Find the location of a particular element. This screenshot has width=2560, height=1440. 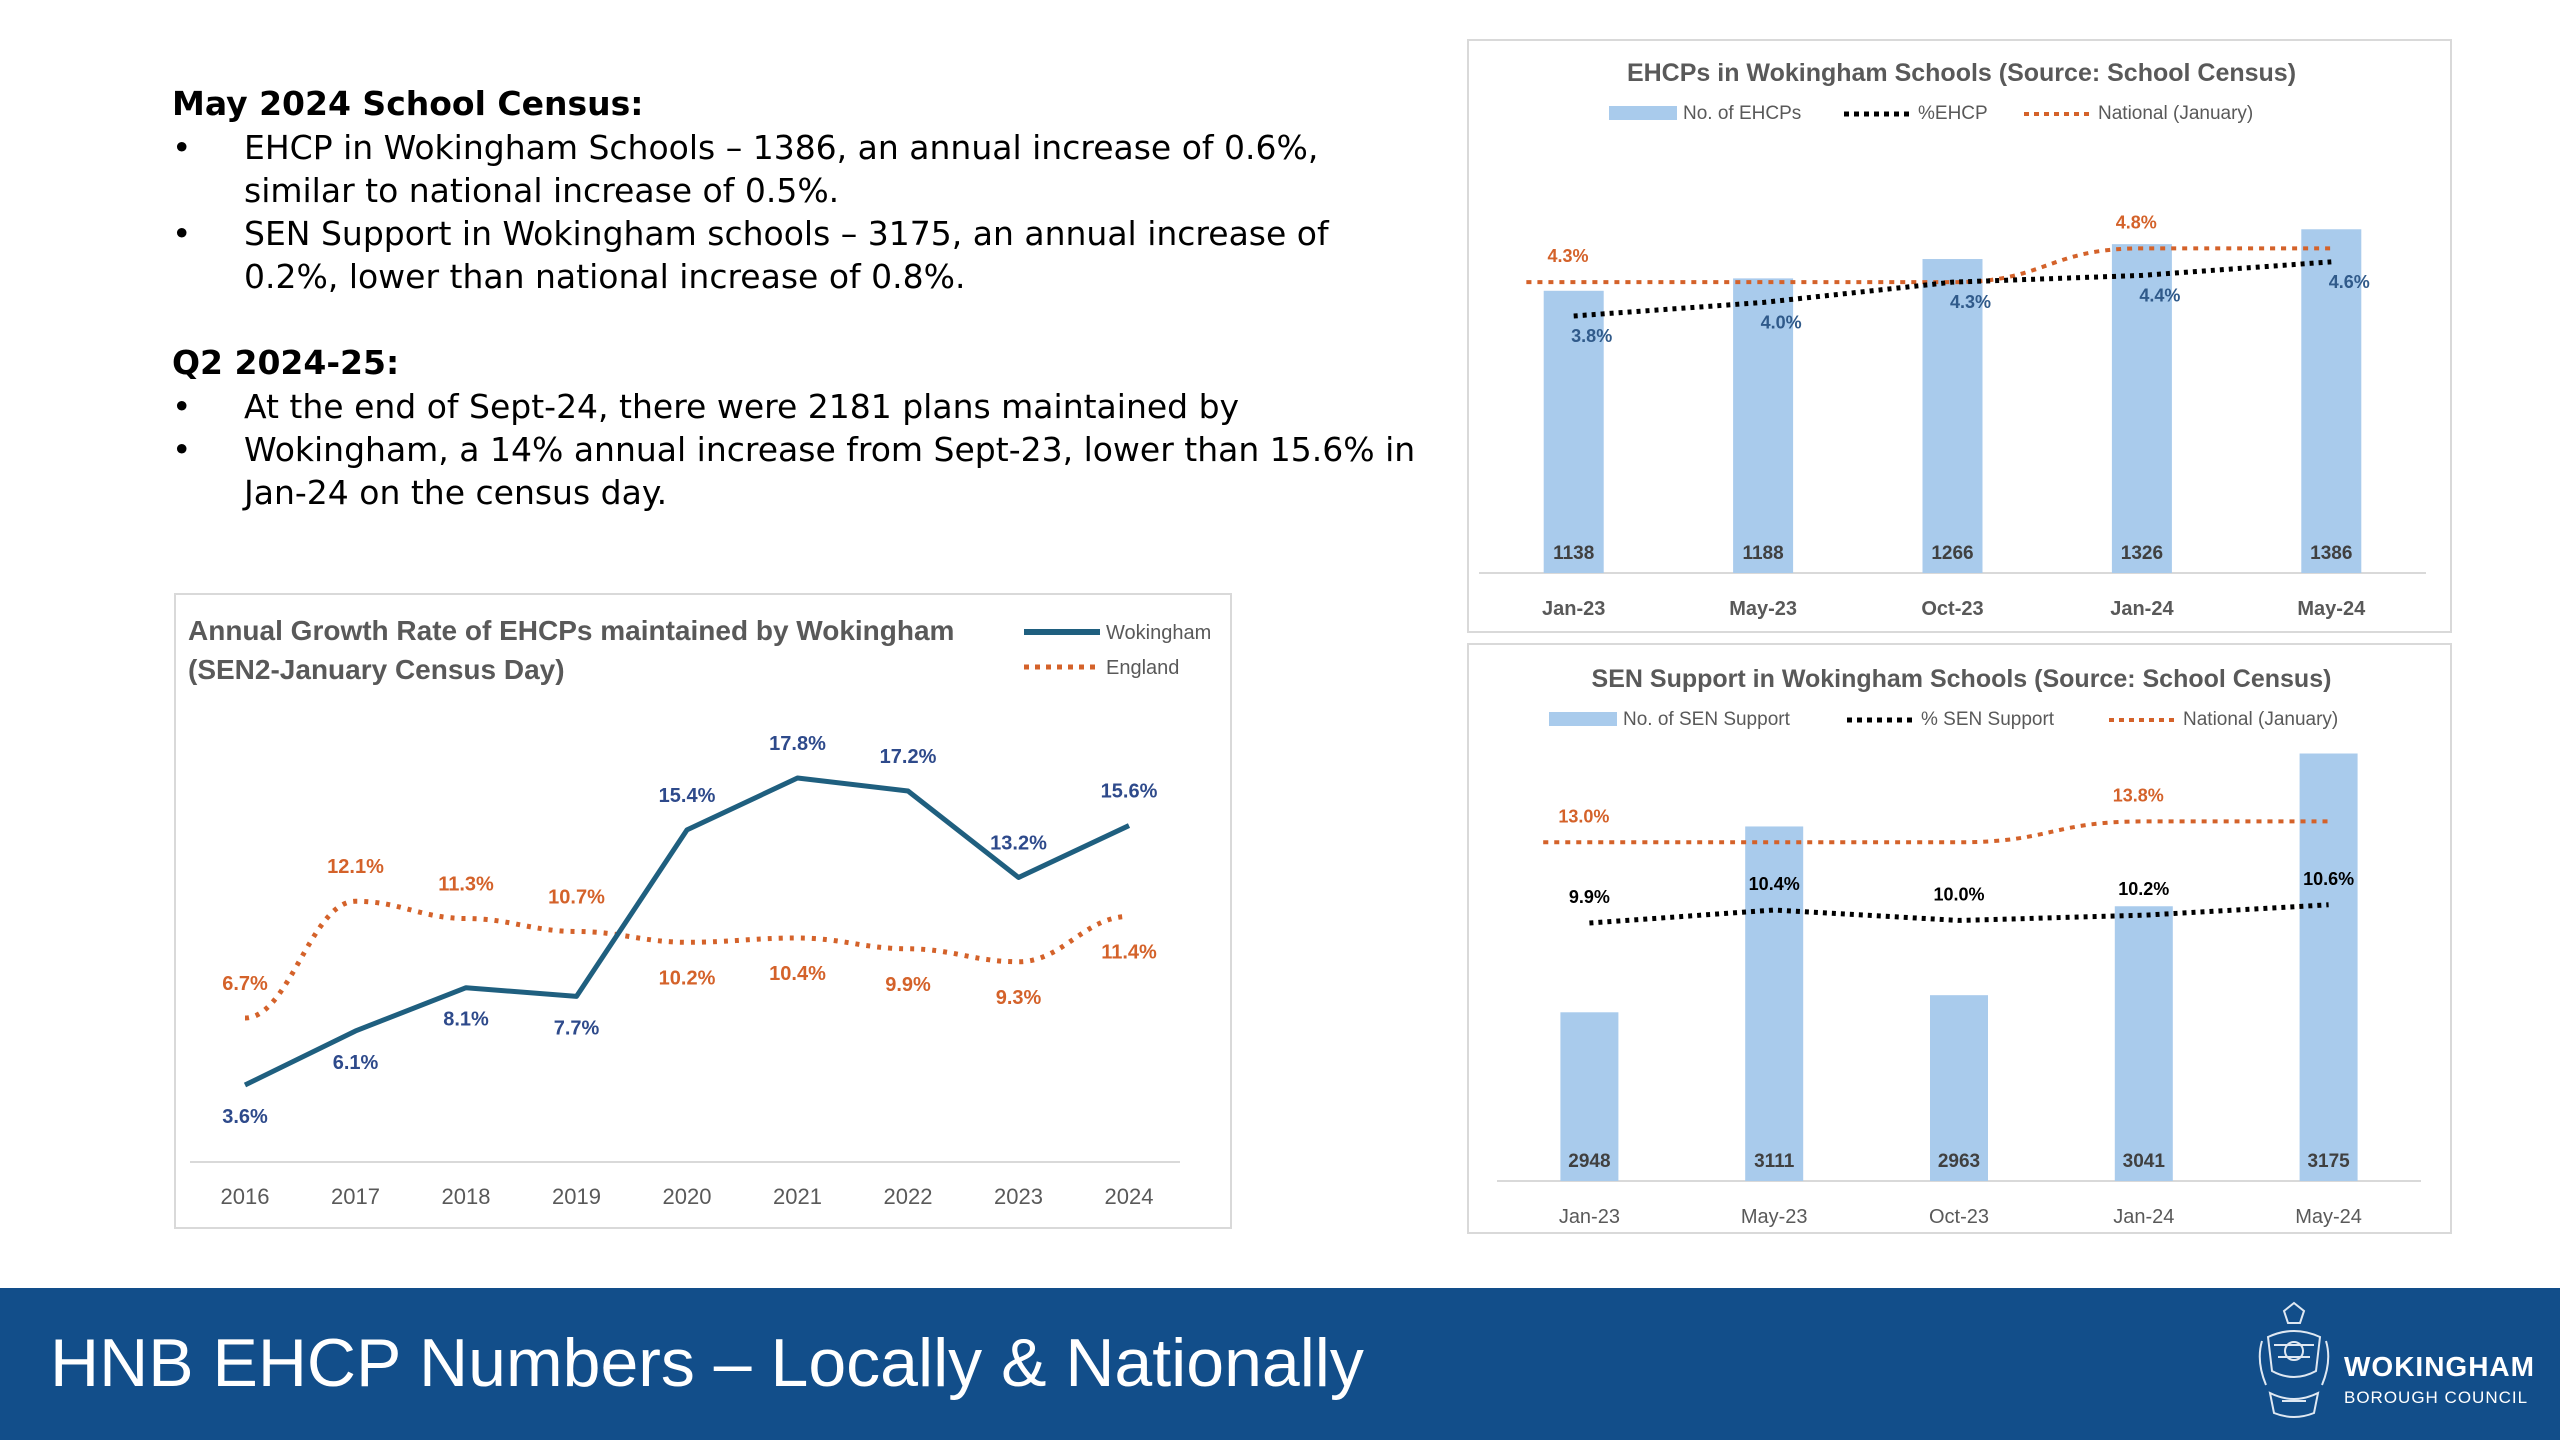

legend-label: Wokingham is located at coordinates (1158, 633).